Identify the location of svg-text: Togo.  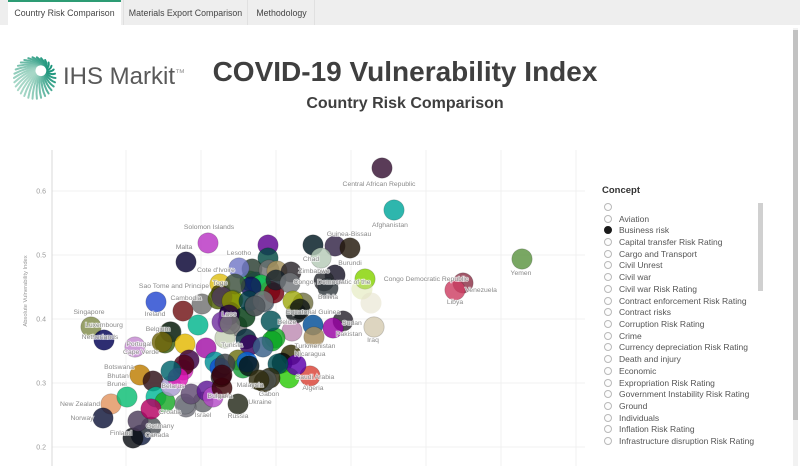
(220, 283).